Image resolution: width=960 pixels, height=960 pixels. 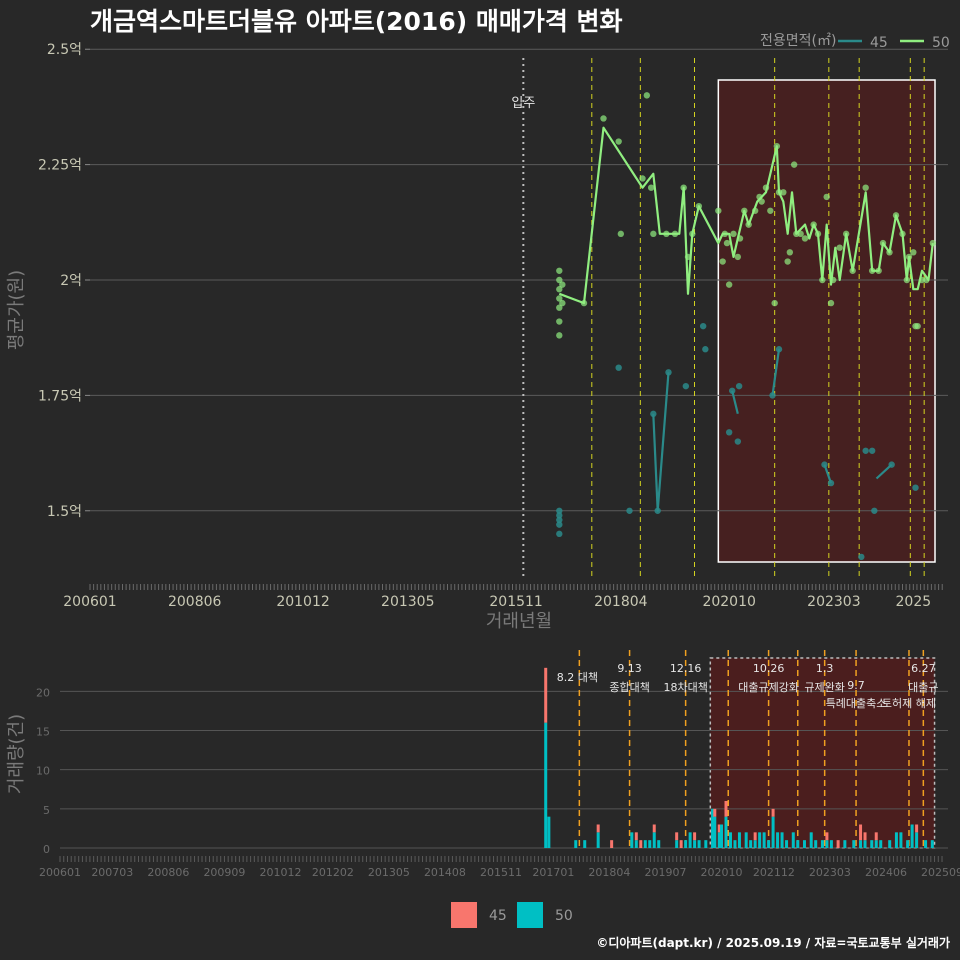 I want to click on x-tick-label: 202303, so click(x=830, y=872).